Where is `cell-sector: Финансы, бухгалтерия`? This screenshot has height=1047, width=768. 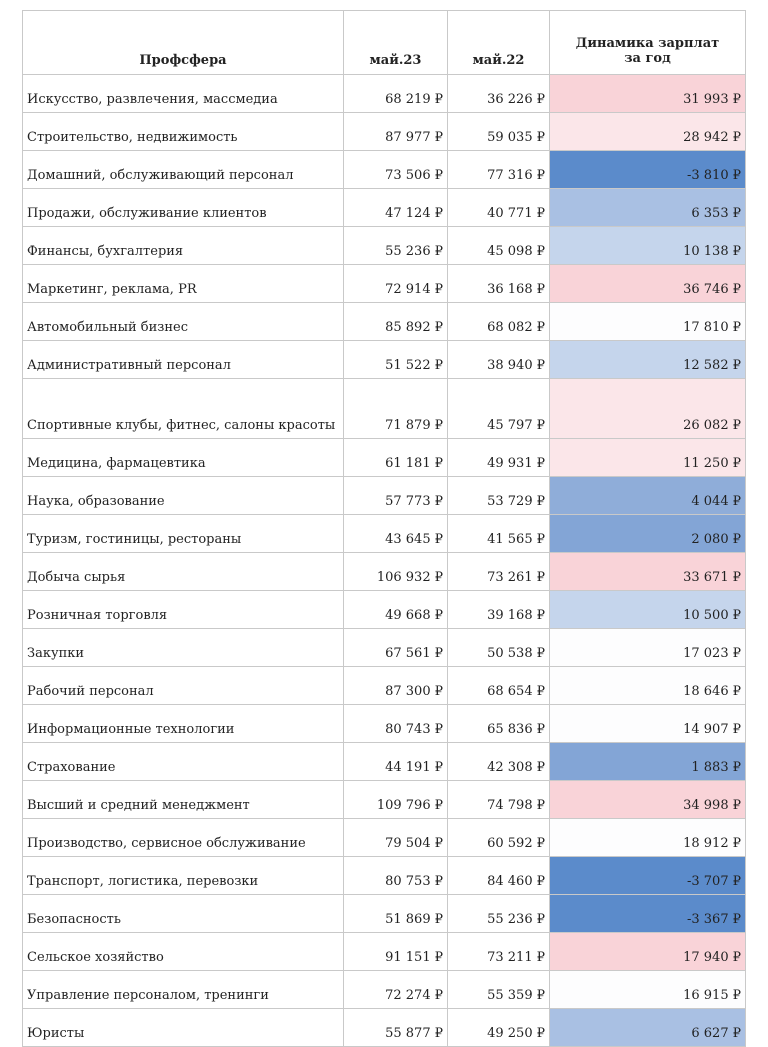 cell-sector: Финансы, бухгалтерия is located at coordinates (183, 245).